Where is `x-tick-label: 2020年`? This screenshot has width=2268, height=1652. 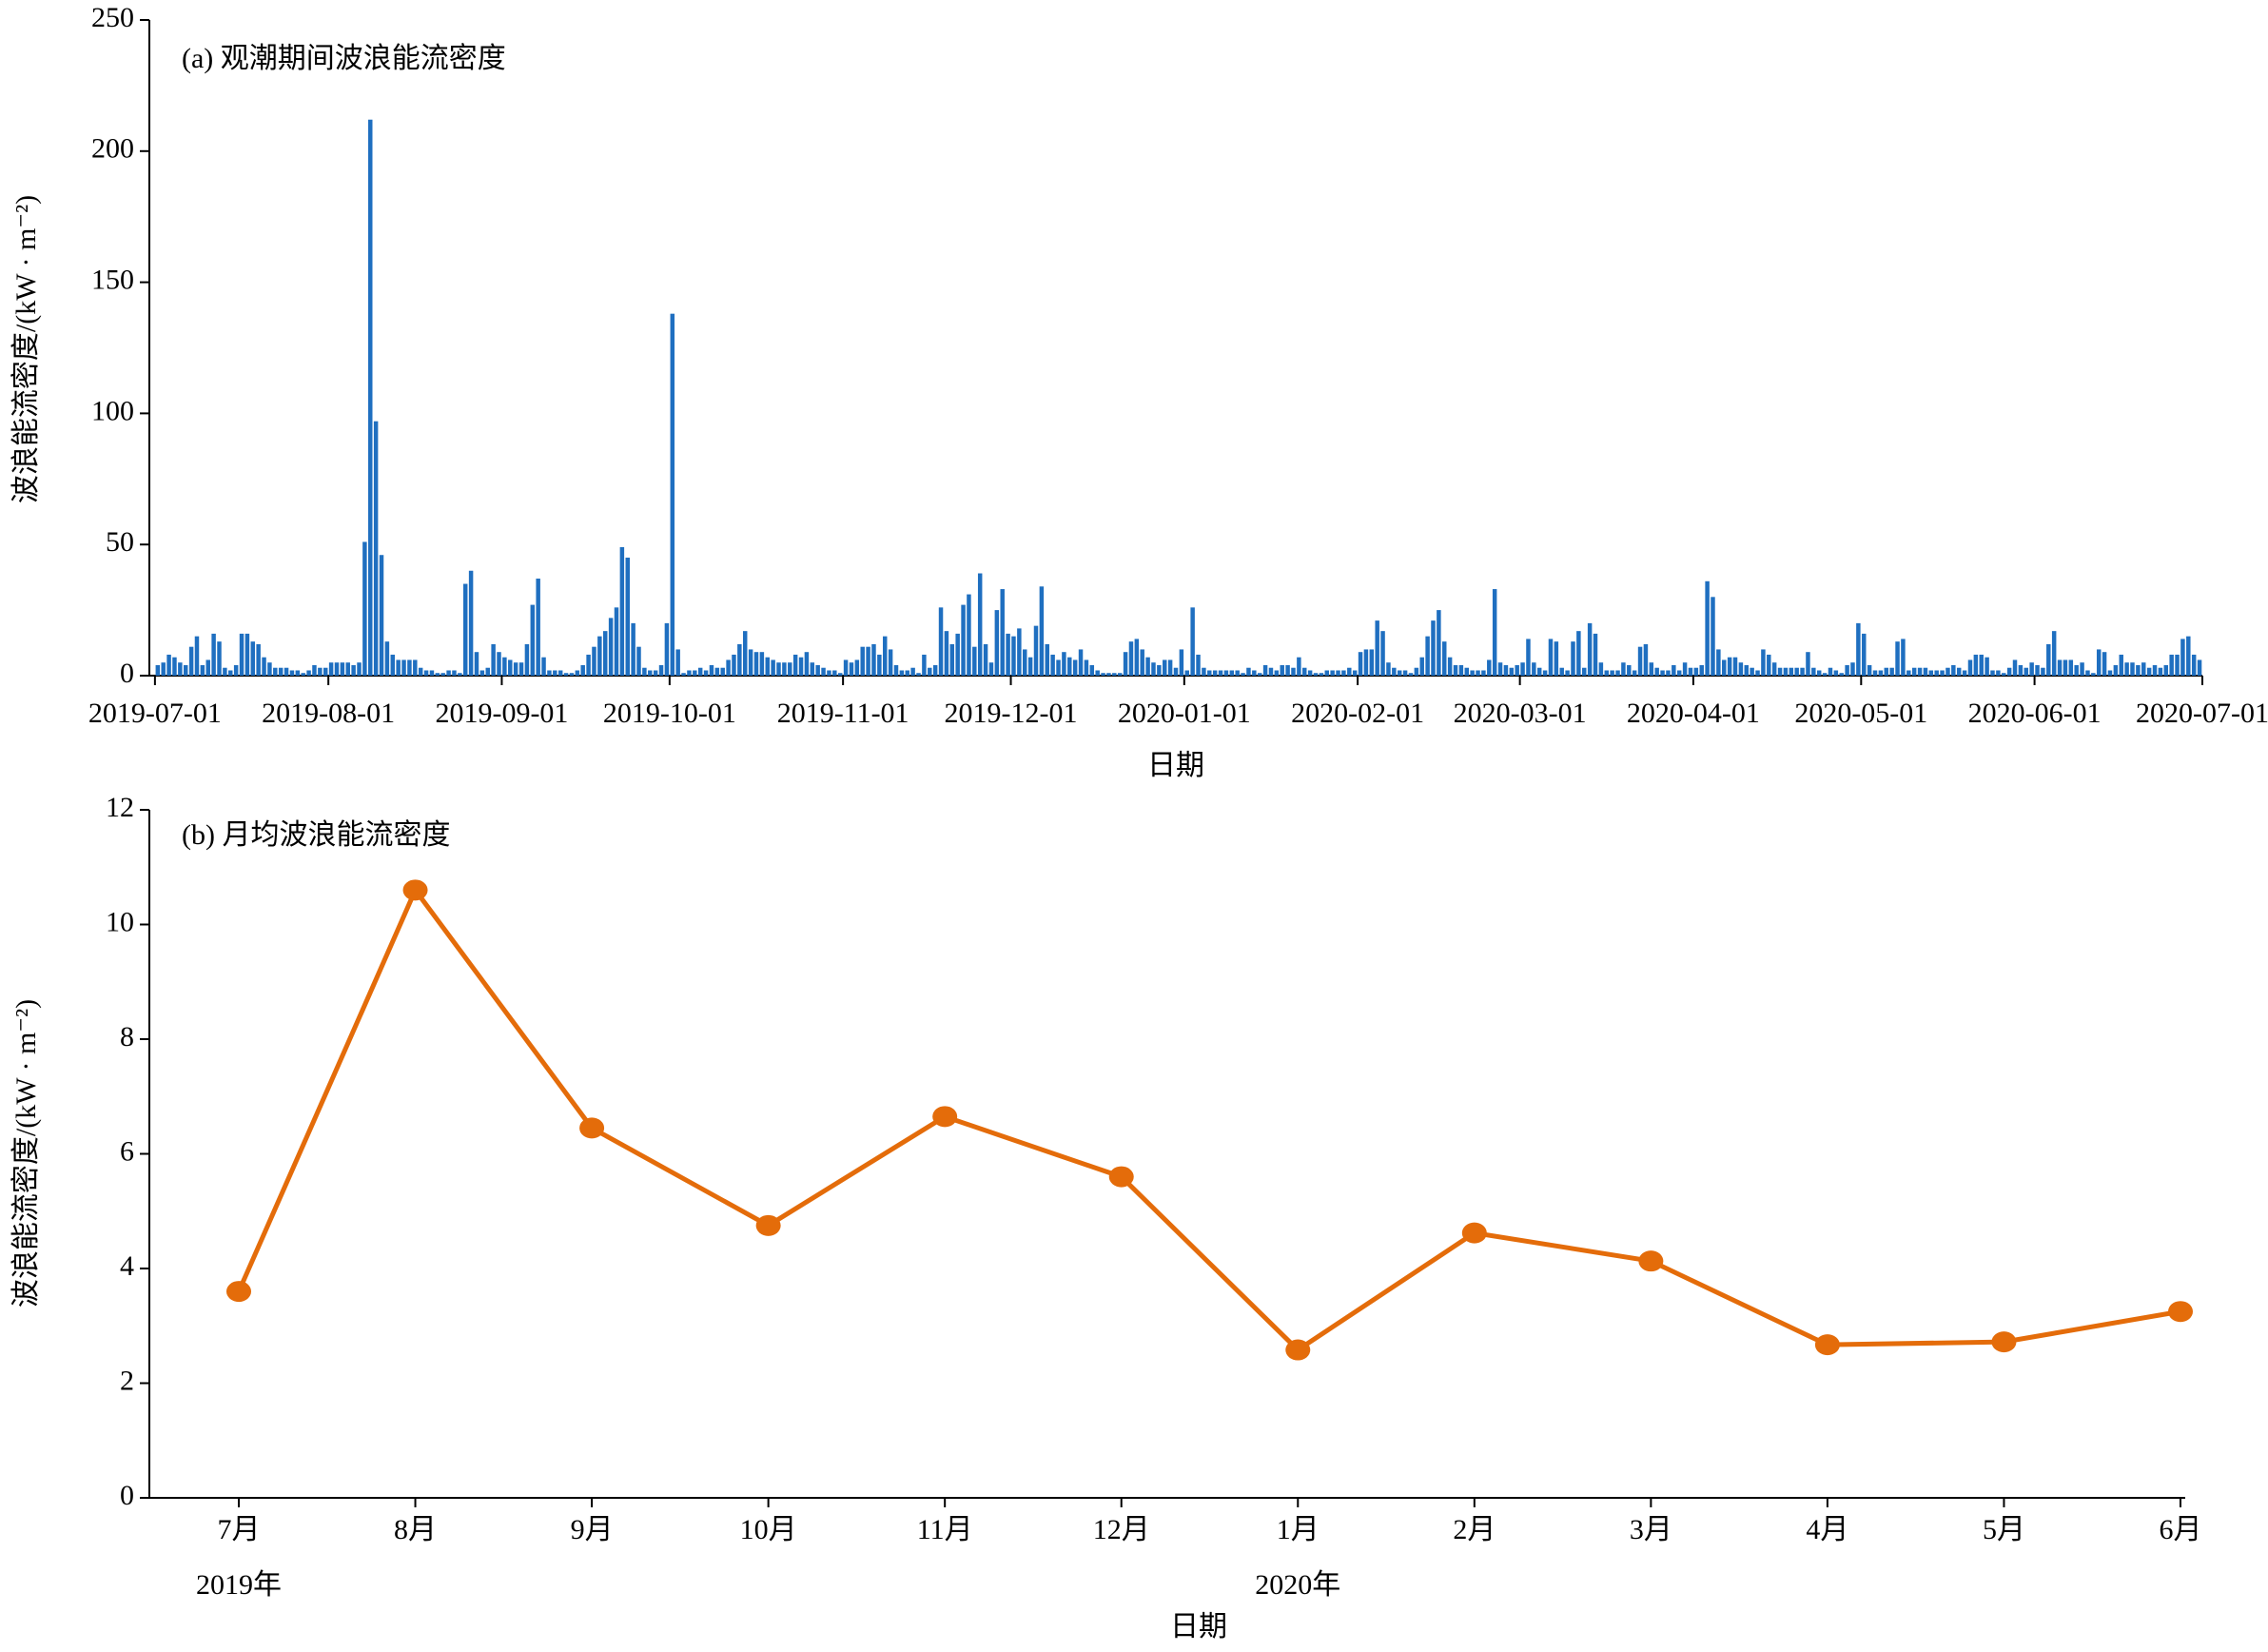
x-tick-label: 2020年 is located at coordinates (1297, 1585).